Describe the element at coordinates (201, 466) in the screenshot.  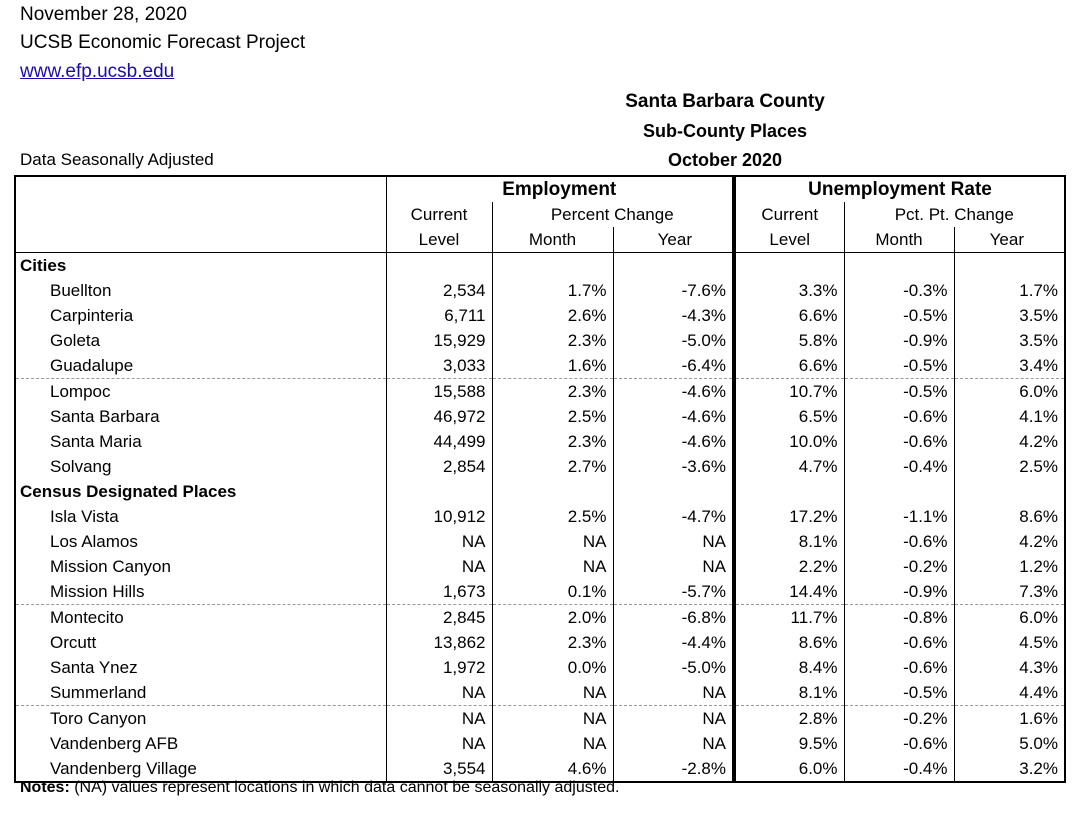
I see `place-name: Solvang` at that location.